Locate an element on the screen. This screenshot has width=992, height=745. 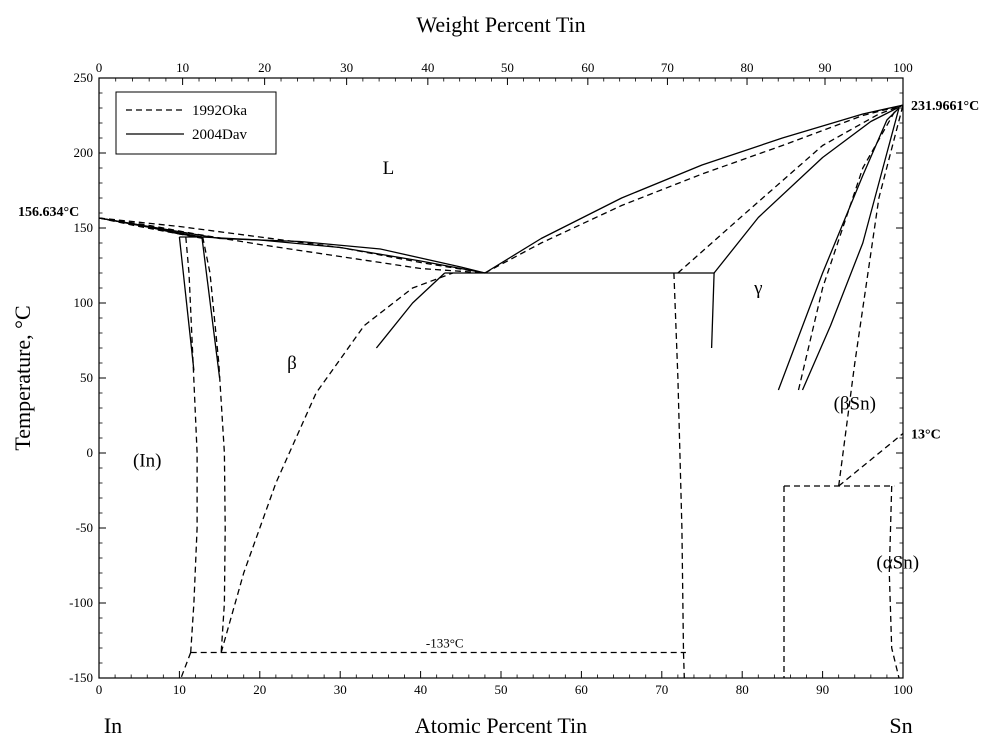
legend-entry-label: 2004Dav is located at coordinates (219, 135).